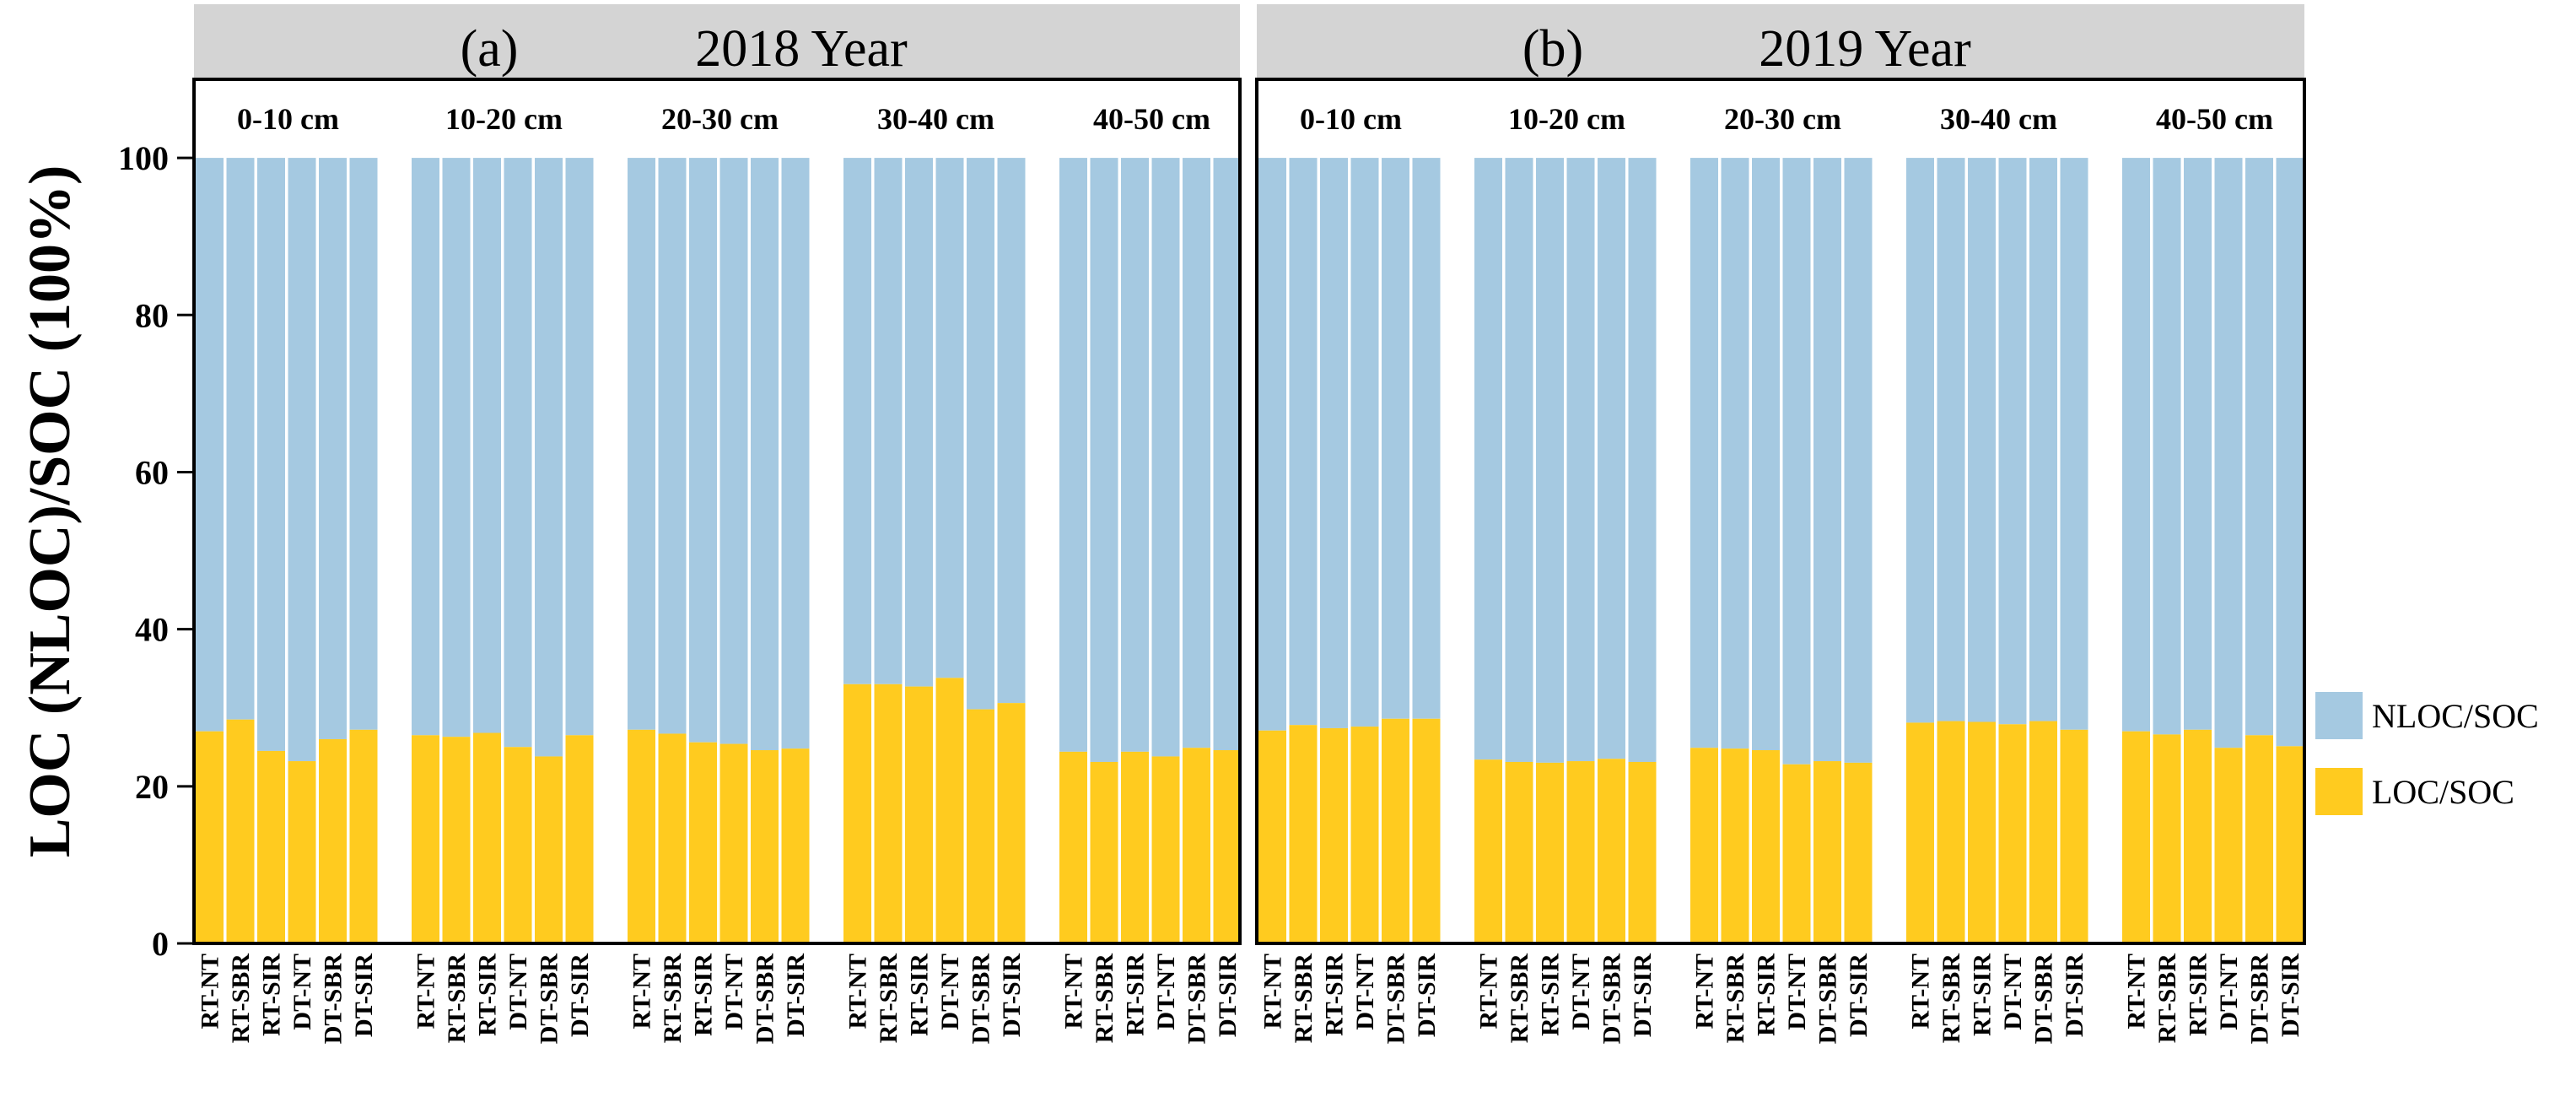  Describe the element at coordinates (152, 630) in the screenshot. I see `y-tick-label: 40` at that location.